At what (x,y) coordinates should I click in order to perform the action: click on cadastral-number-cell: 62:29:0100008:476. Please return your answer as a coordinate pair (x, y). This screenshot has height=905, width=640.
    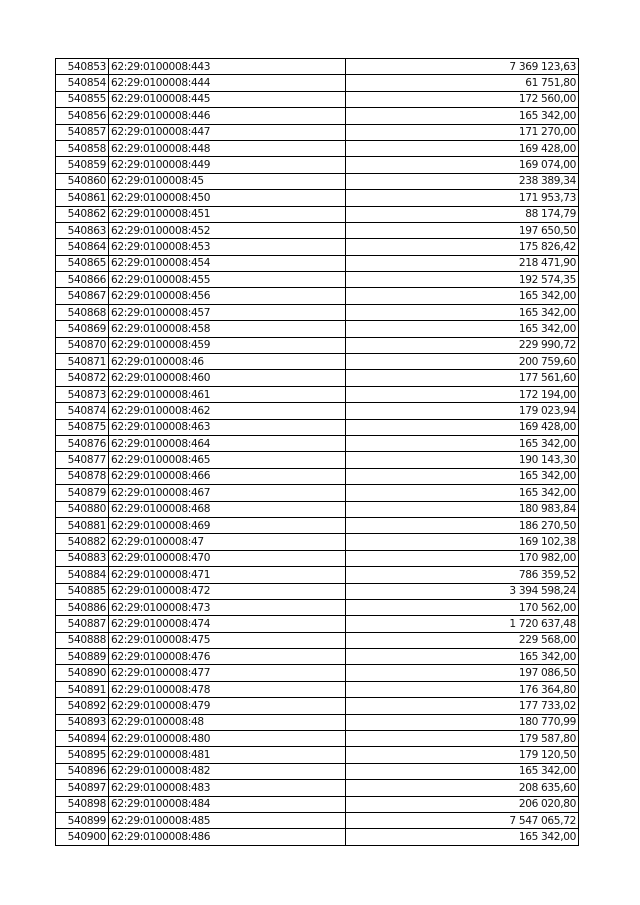
    Looking at the image, I should click on (227, 657).